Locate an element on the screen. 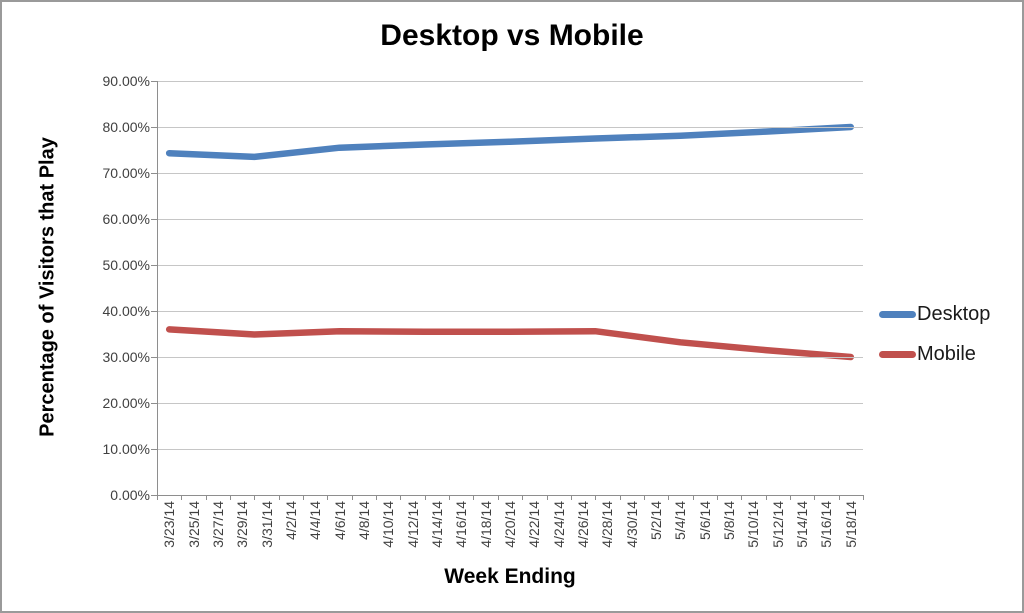 Image resolution: width=1024 pixels, height=613 pixels. x-tick-label: 4/22/14 is located at coordinates (534, 524).